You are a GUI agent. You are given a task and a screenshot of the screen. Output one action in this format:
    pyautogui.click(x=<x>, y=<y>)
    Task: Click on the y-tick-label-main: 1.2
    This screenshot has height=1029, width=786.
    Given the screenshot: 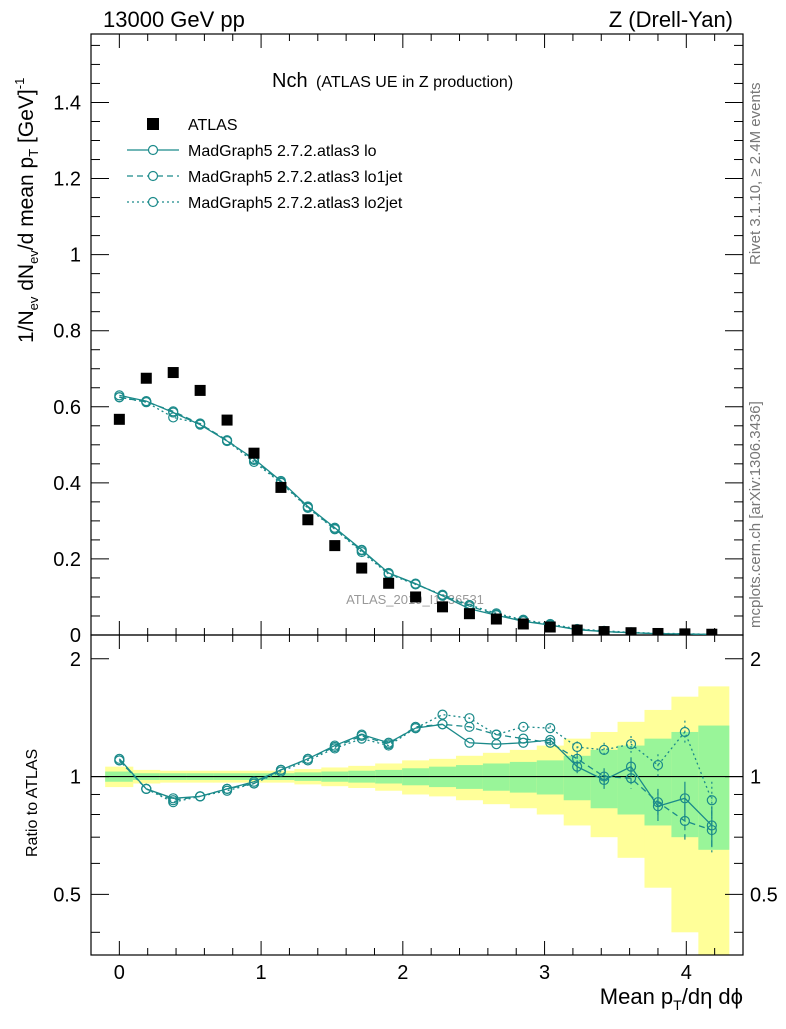 What is the action you would take?
    pyautogui.click(x=67, y=180)
    